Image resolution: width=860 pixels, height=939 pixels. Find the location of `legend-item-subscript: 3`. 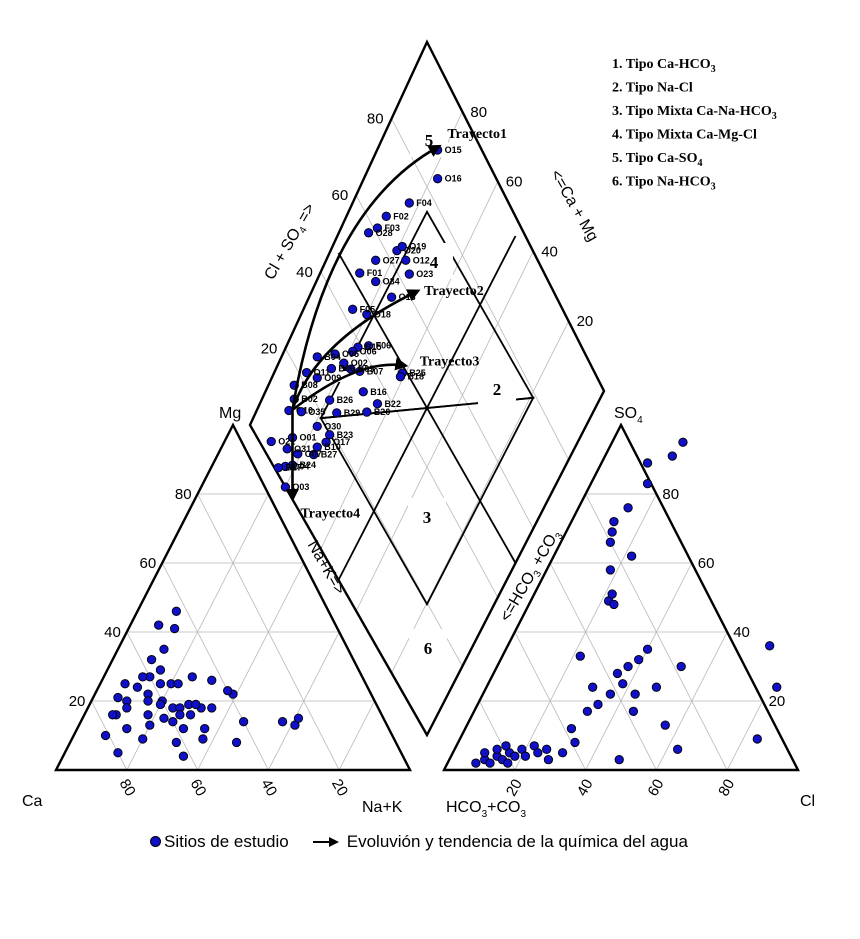

legend-item-subscript: 3 is located at coordinates (713, 187).